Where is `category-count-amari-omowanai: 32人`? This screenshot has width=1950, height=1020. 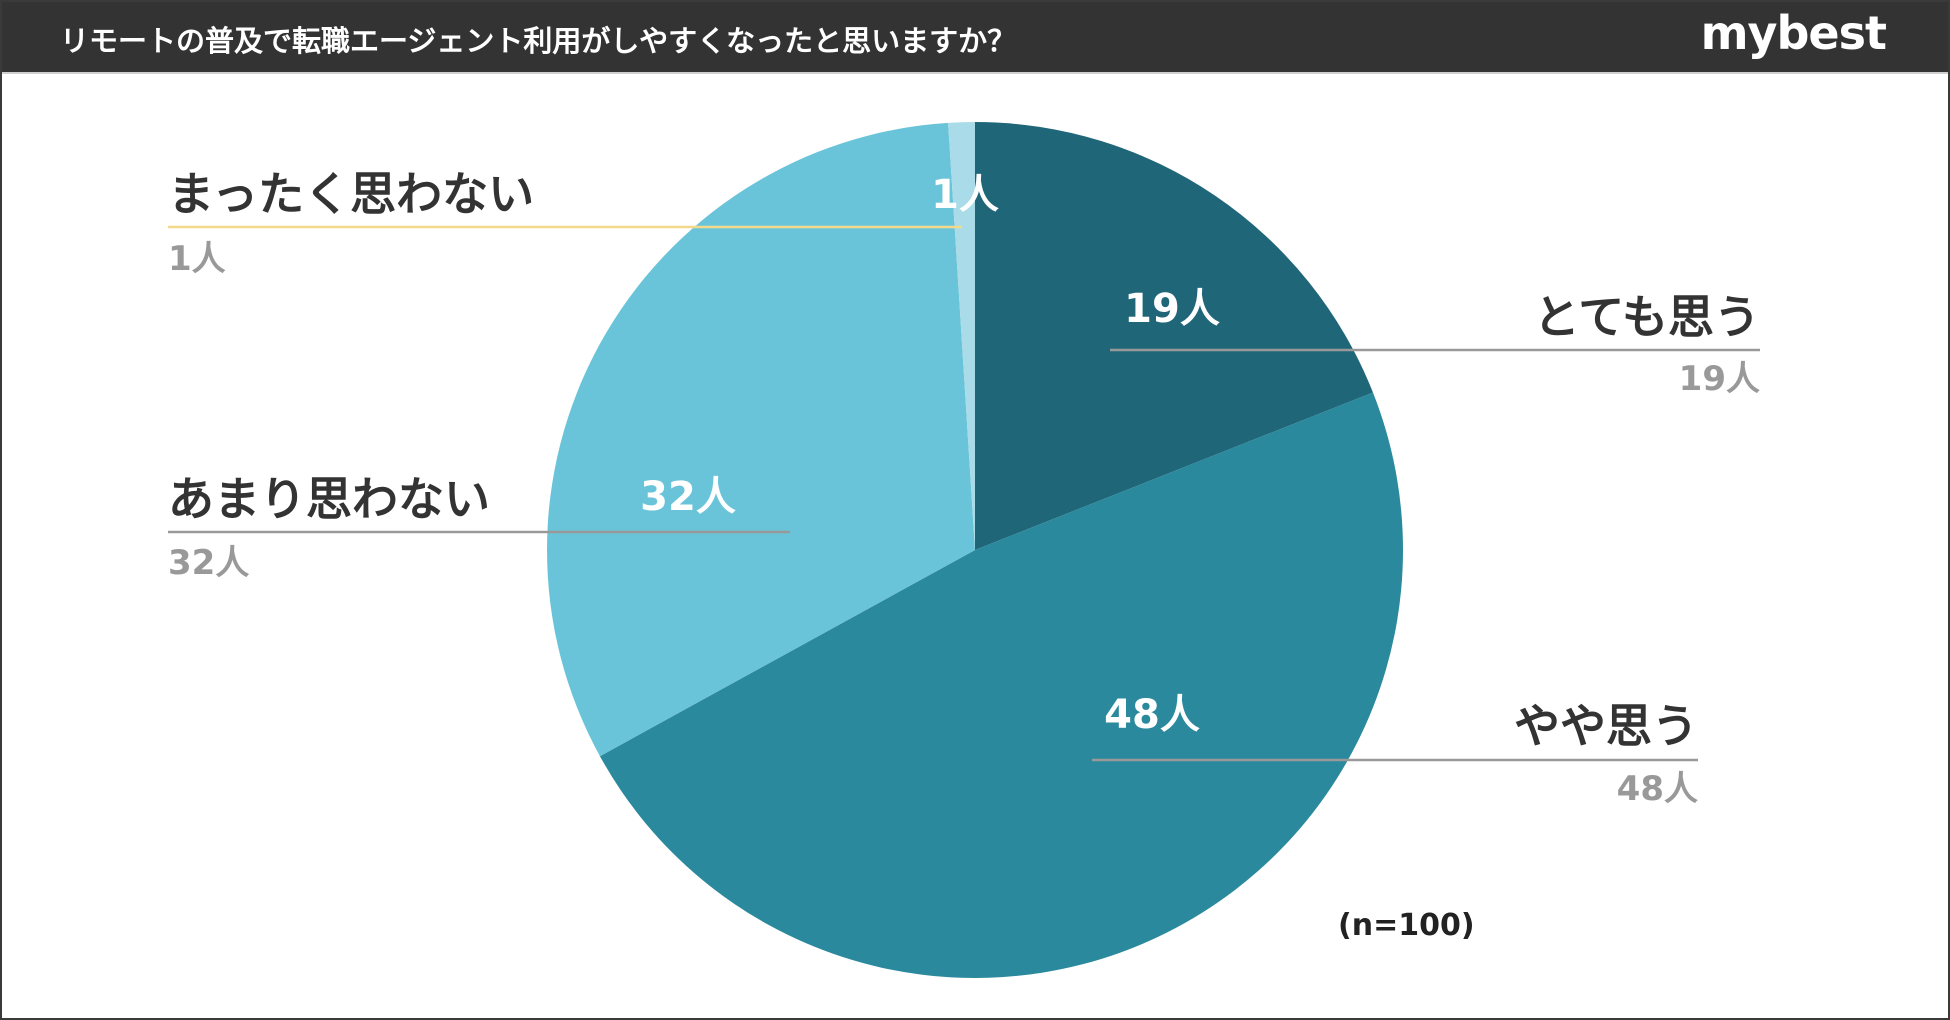 category-count-amari-omowanai: 32人 is located at coordinates (208, 563).